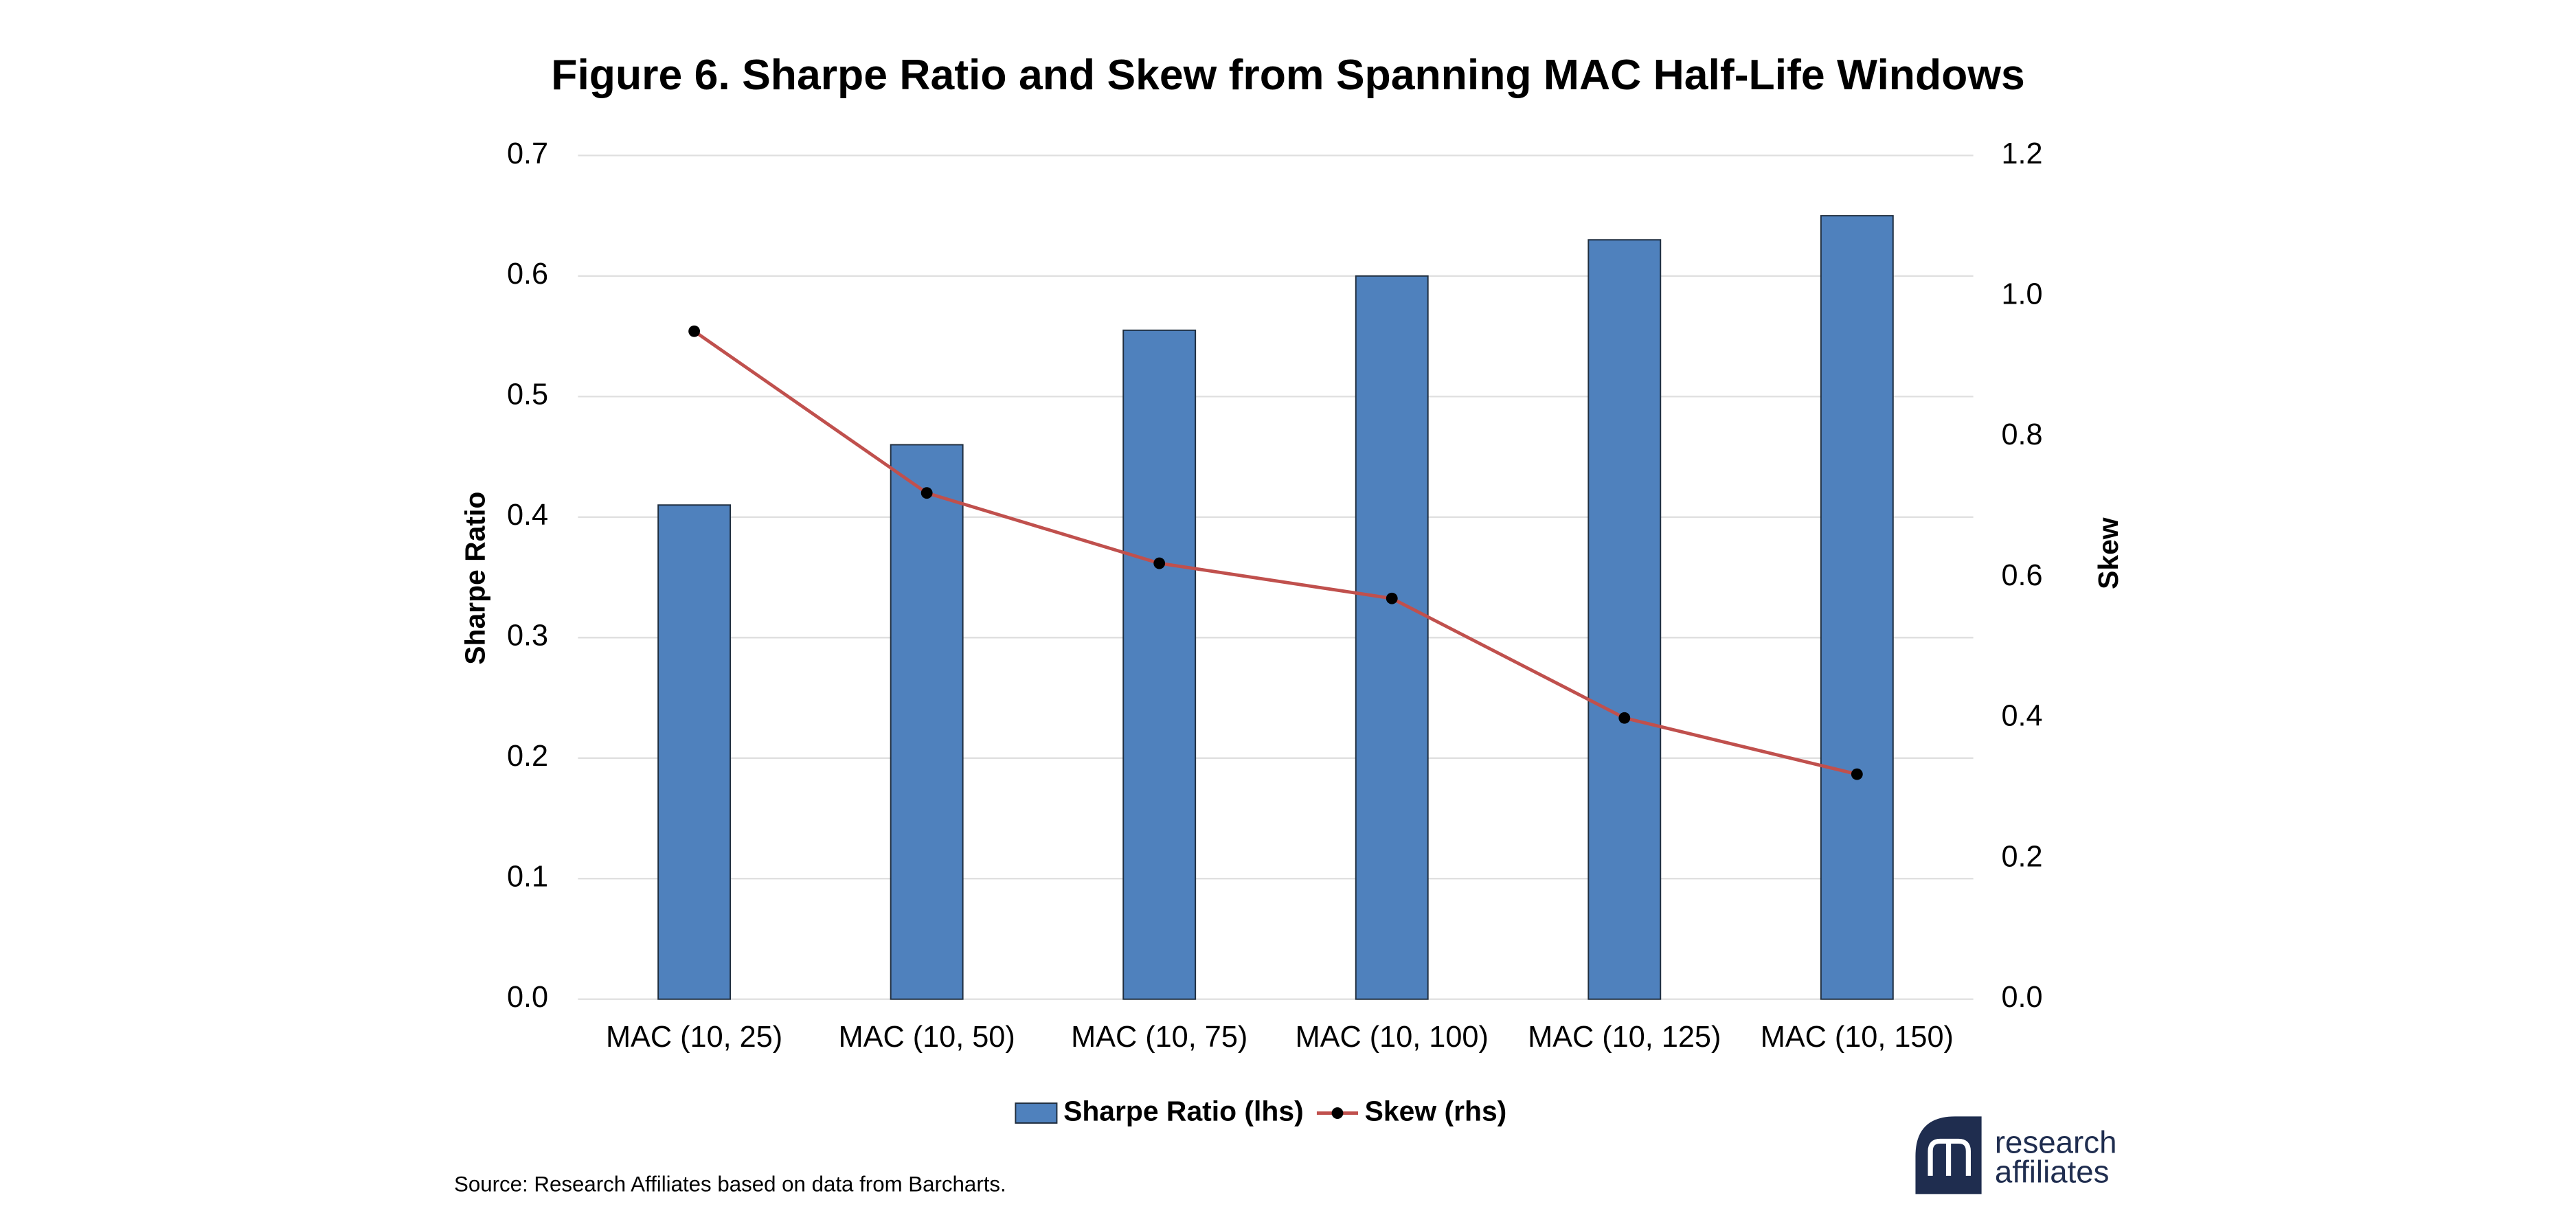 Image resolution: width=2576 pixels, height=1224 pixels. What do you see at coordinates (527, 756) in the screenshot?
I see `y-tick-label: 0.2` at bounding box center [527, 756].